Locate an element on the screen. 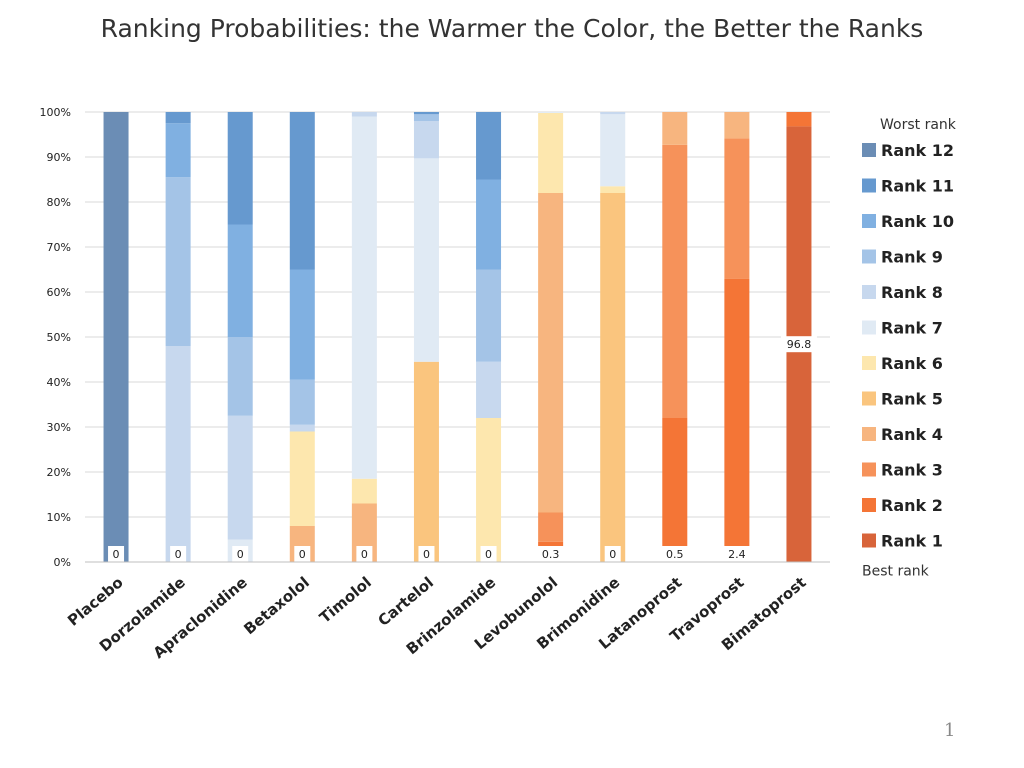 The width and height of the screenshot is (1024, 768). y-tick-label: 90% is located at coordinates (59, 157).